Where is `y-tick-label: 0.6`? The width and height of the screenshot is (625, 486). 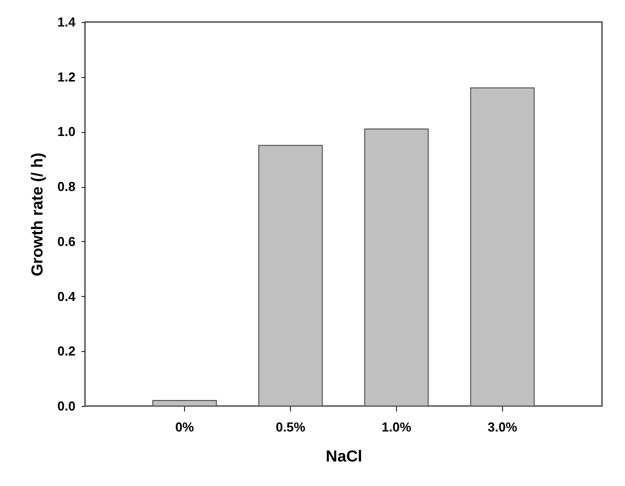 y-tick-label: 0.6 is located at coordinates (66, 241).